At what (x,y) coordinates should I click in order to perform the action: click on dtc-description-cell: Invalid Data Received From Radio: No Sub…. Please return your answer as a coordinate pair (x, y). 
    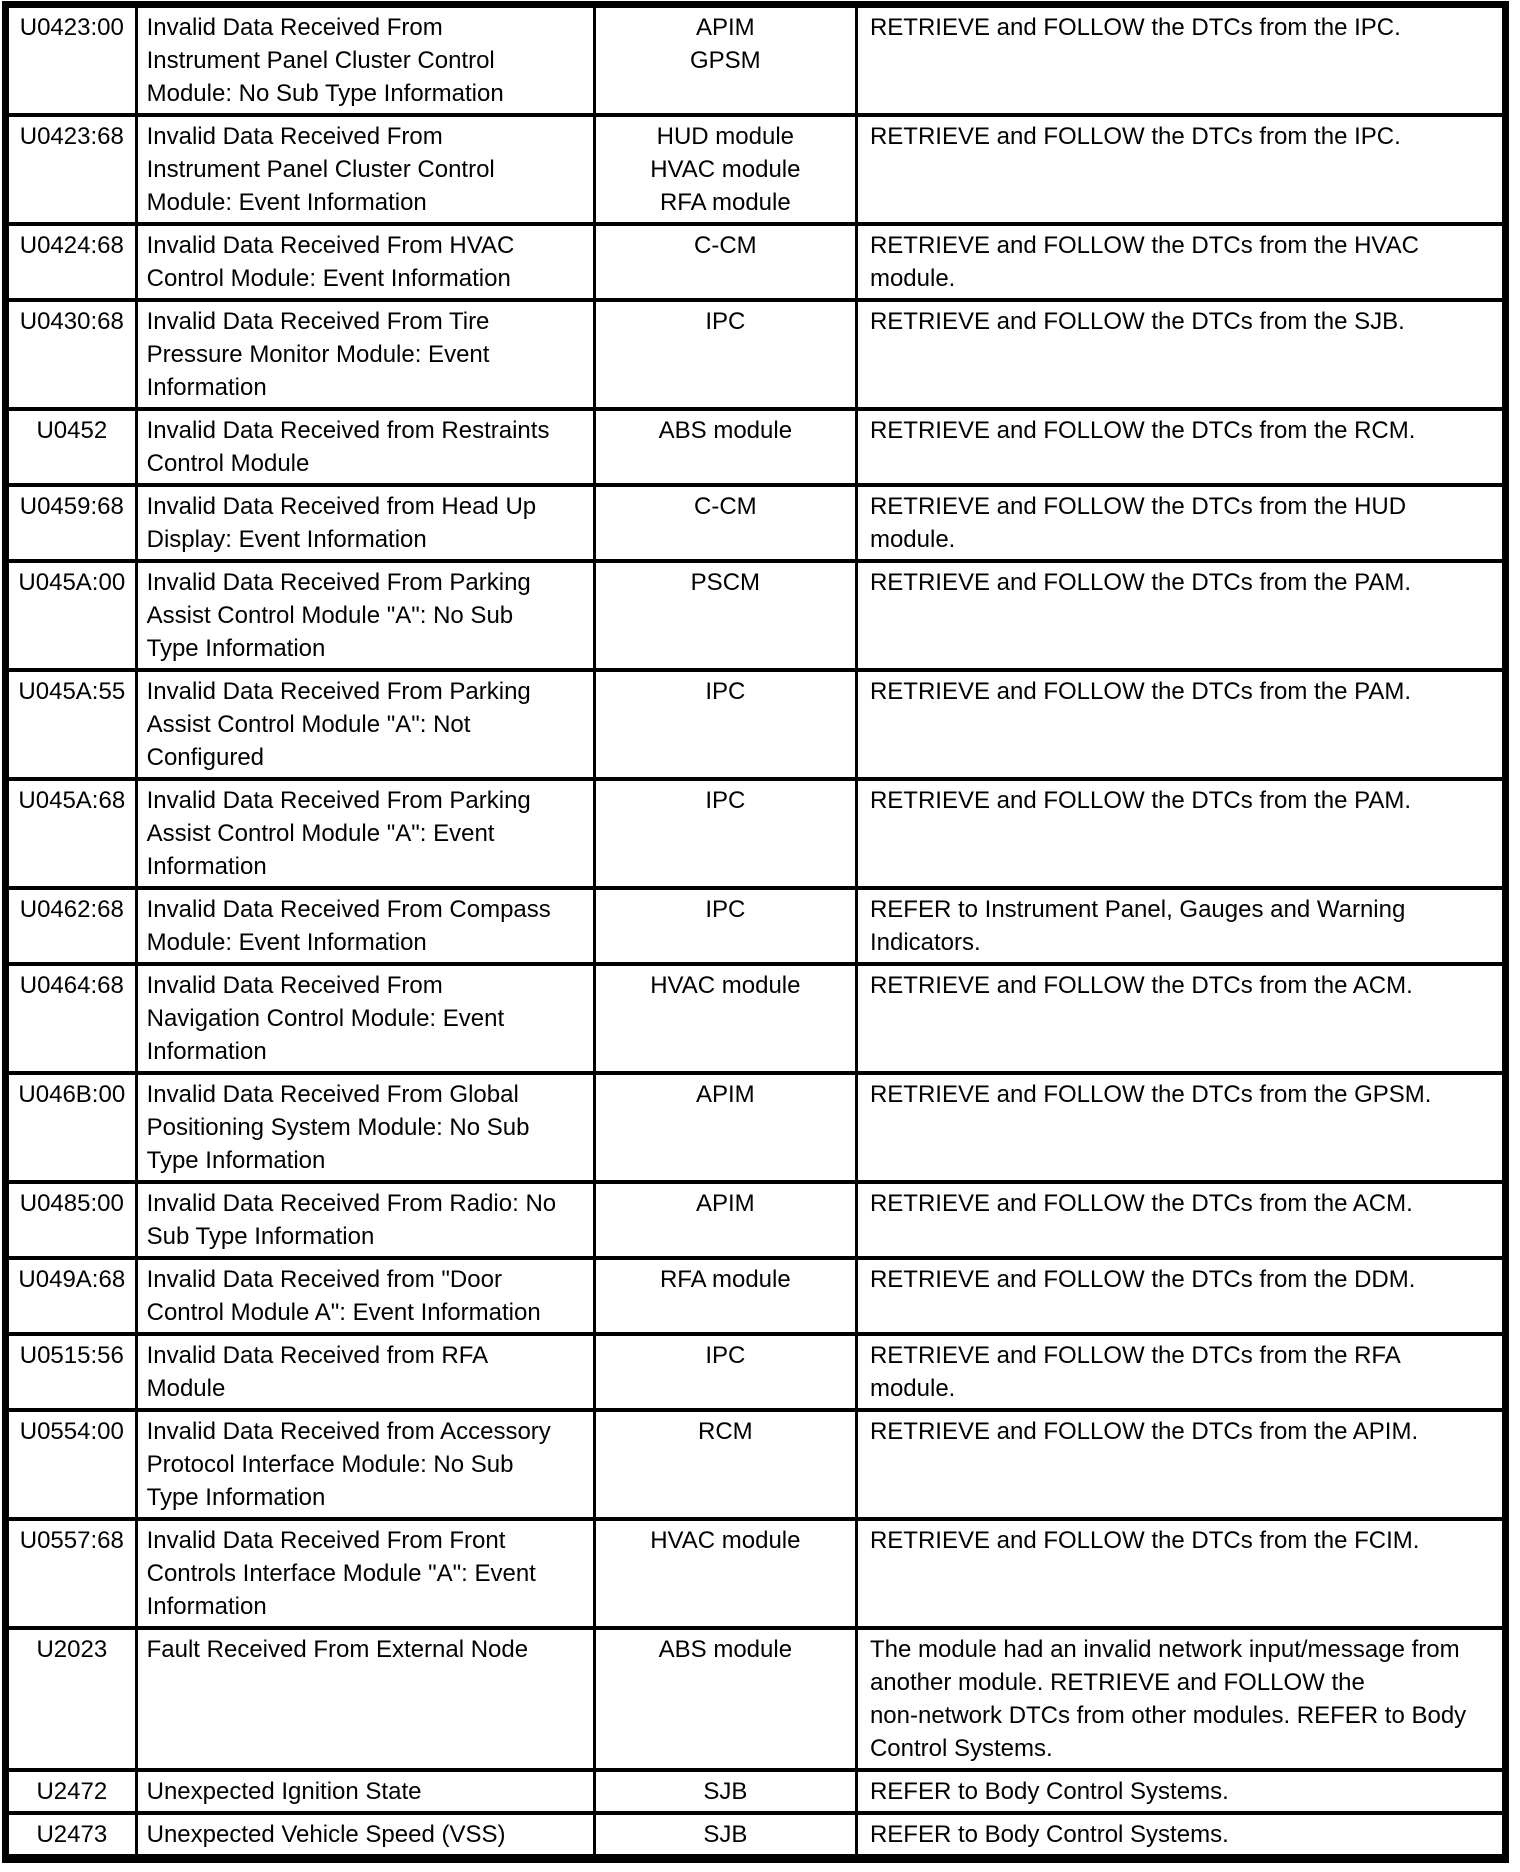
    Looking at the image, I should click on (365, 1220).